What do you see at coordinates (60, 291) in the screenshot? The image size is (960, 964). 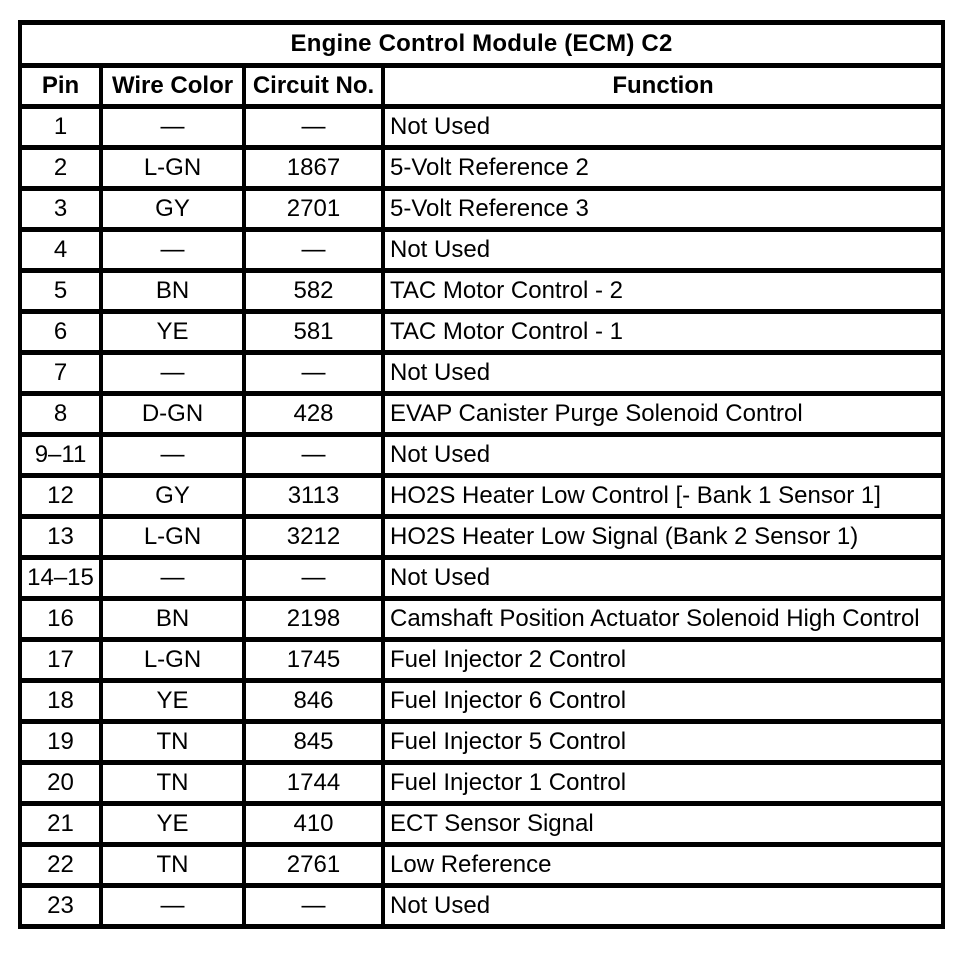 I see `pin-cell: 5` at bounding box center [60, 291].